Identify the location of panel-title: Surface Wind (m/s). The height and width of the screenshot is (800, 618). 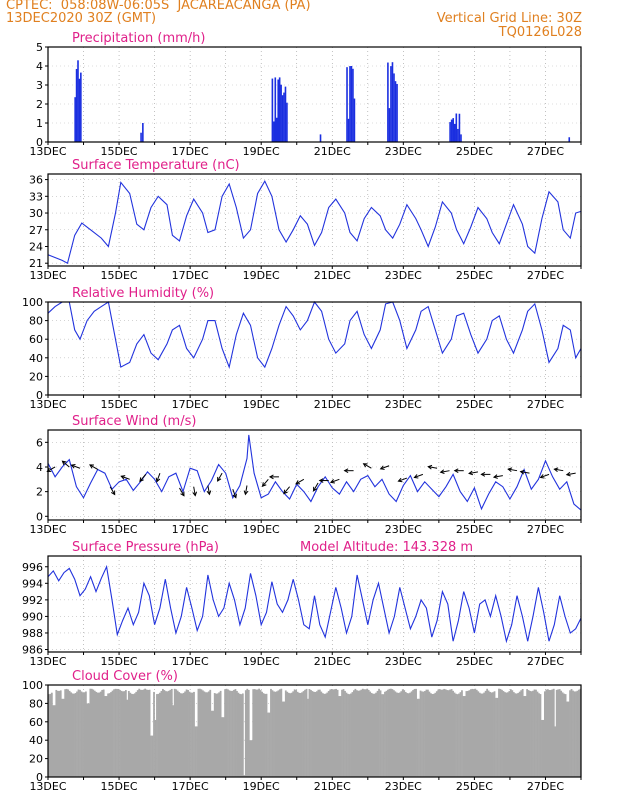
(134, 421).